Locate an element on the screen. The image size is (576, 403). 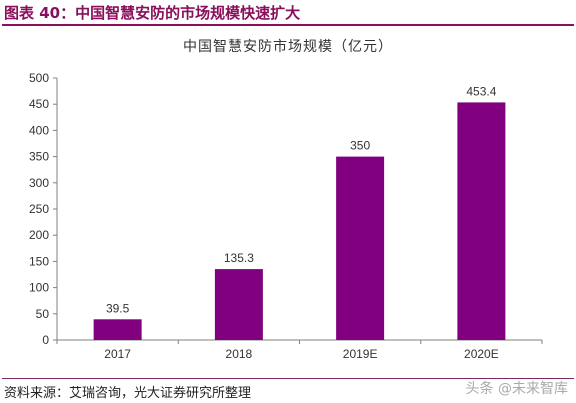
x-tick-label: 2017 is located at coordinates (117, 354).